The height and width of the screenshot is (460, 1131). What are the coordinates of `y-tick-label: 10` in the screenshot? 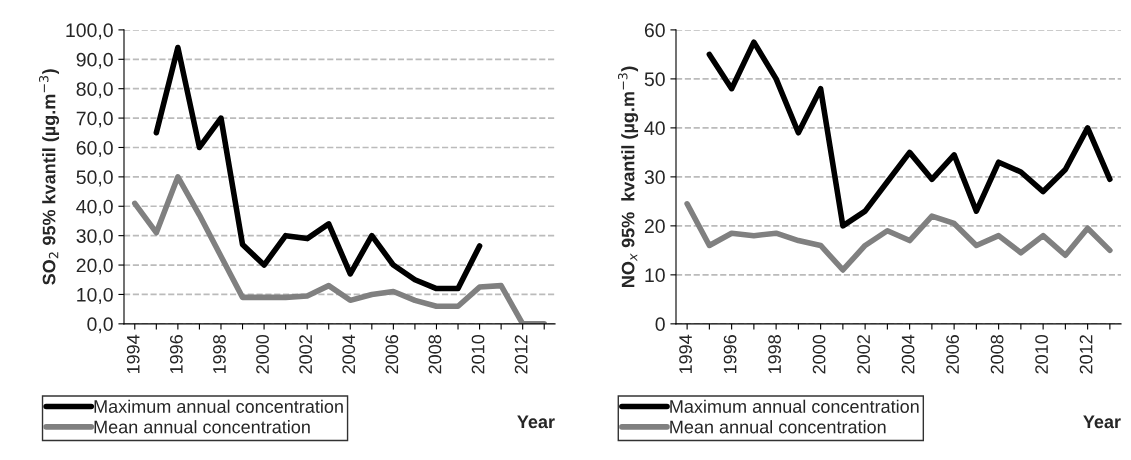 It's located at (655, 275).